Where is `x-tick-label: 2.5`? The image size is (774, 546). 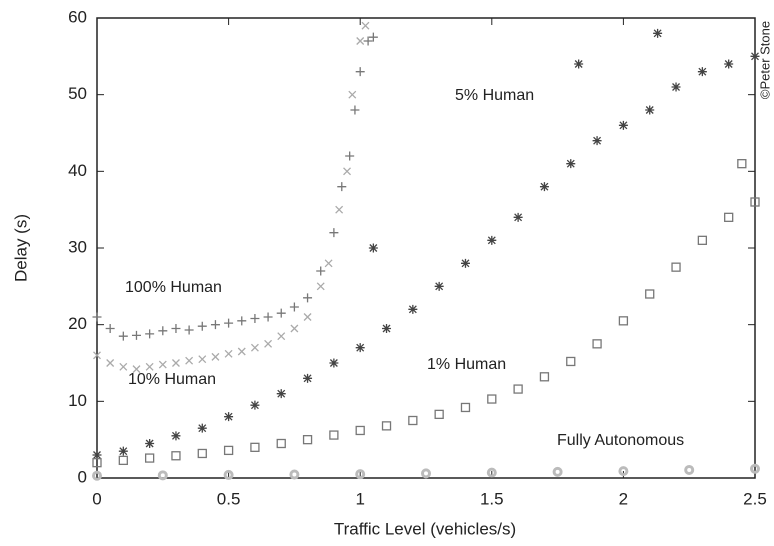 x-tick-label: 2.5 is located at coordinates (755, 498).